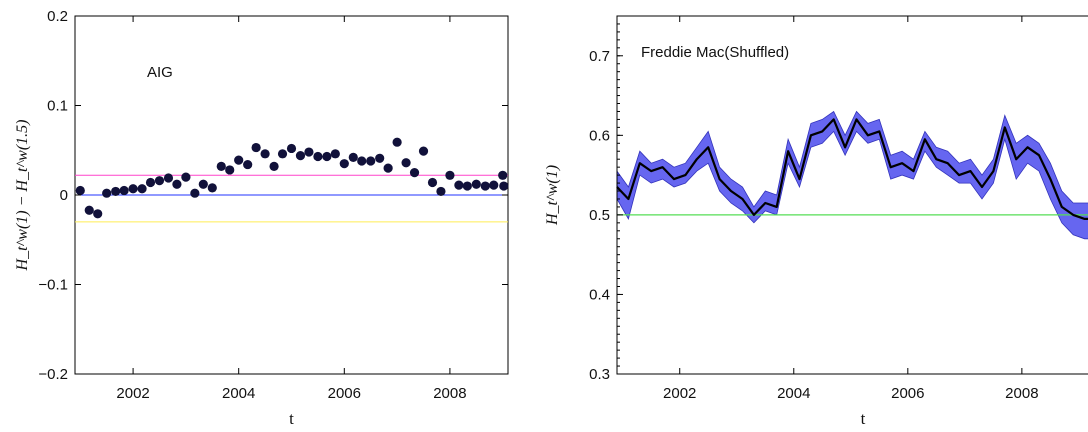 The width and height of the screenshot is (1088, 432). Describe the element at coordinates (715, 52) in the screenshot. I see `freddie-mac-annotation: Freddie Mac(Shuffled)` at that location.